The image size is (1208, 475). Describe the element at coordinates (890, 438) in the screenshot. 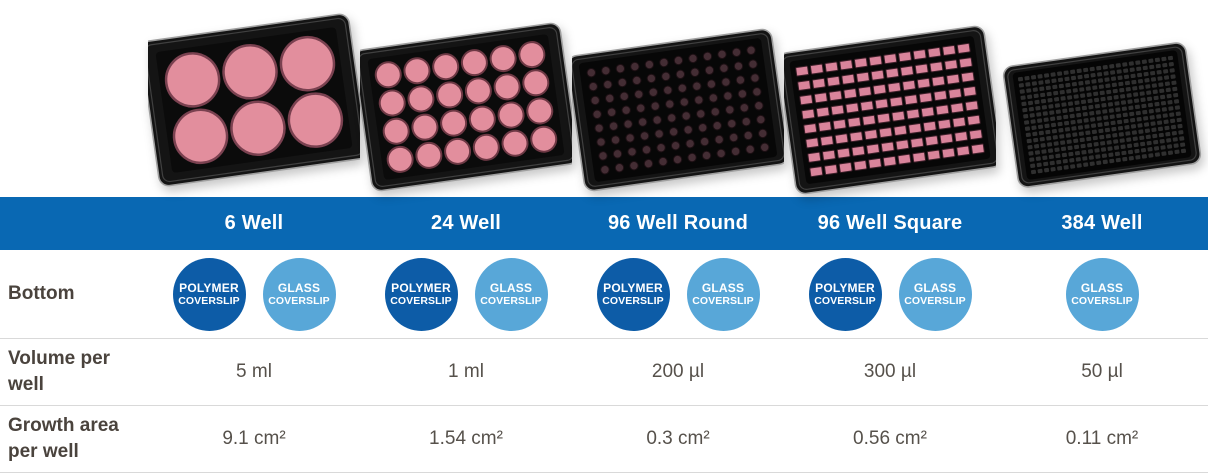

I see `growth-area-value-96-well-square: 0.56 cm²` at that location.